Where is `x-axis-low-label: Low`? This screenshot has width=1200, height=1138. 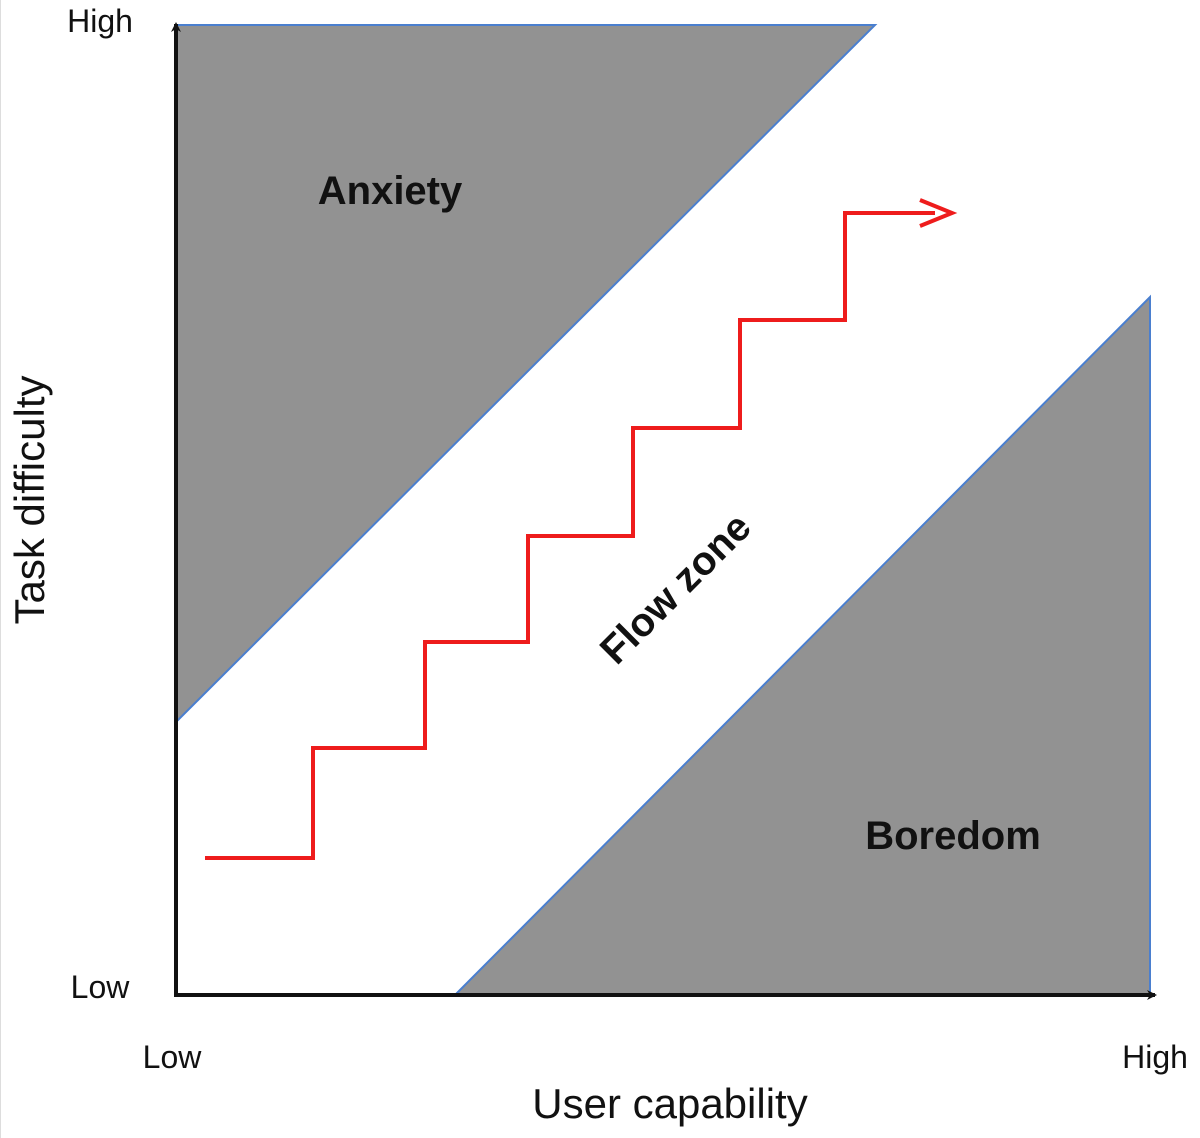 x-axis-low-label: Low is located at coordinates (173, 1057).